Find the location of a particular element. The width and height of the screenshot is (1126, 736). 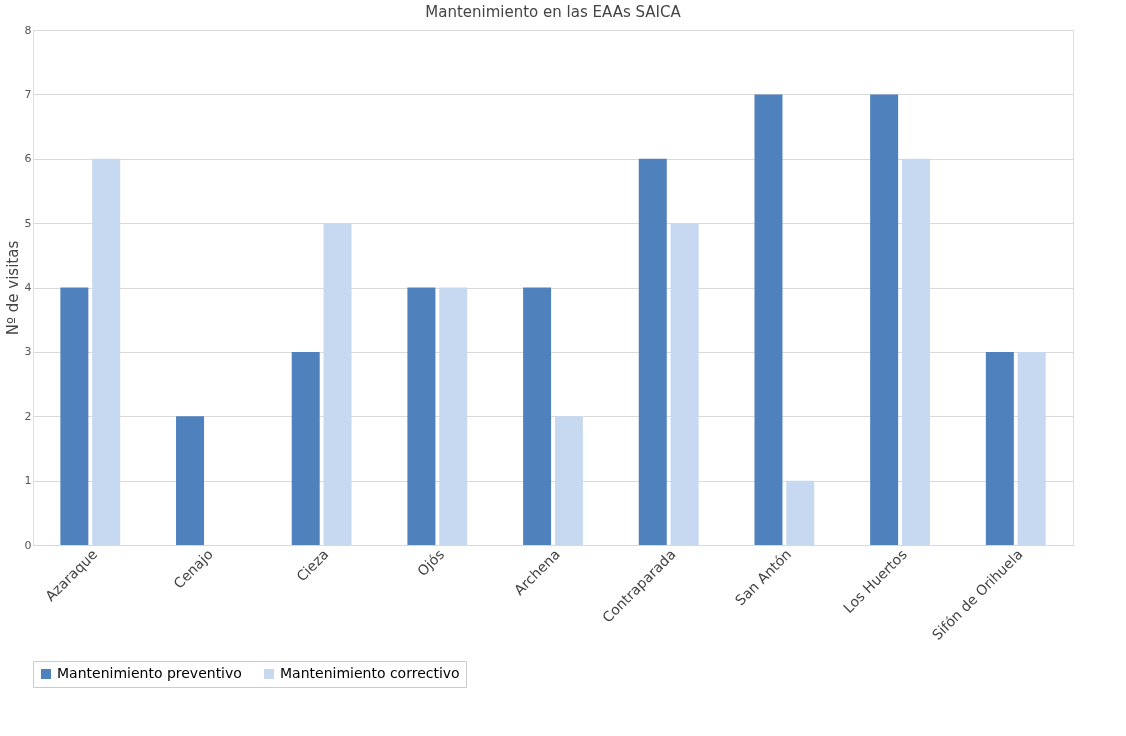

y-axis-title: Nº de visitas is located at coordinates (12, 288).